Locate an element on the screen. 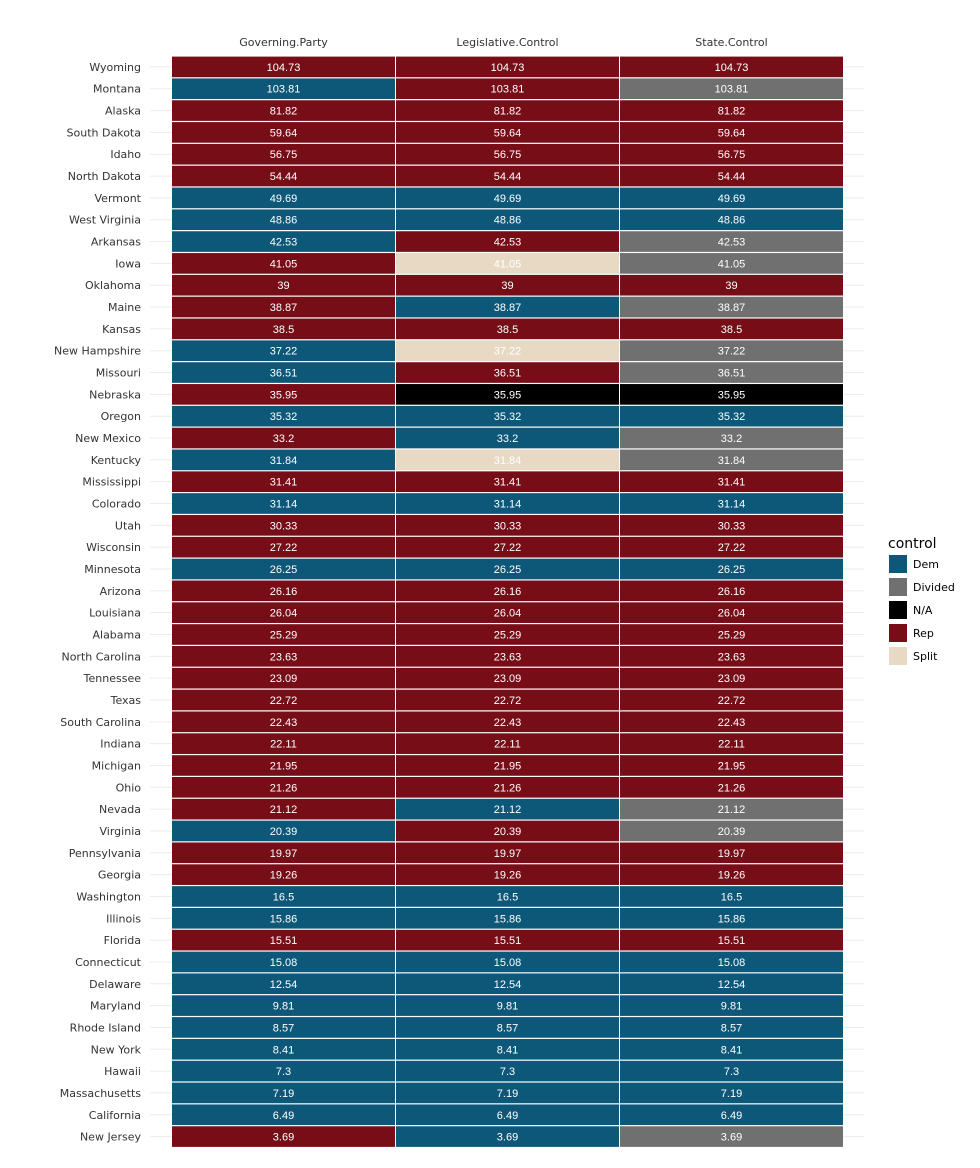  legend-swatch is located at coordinates (898, 587).